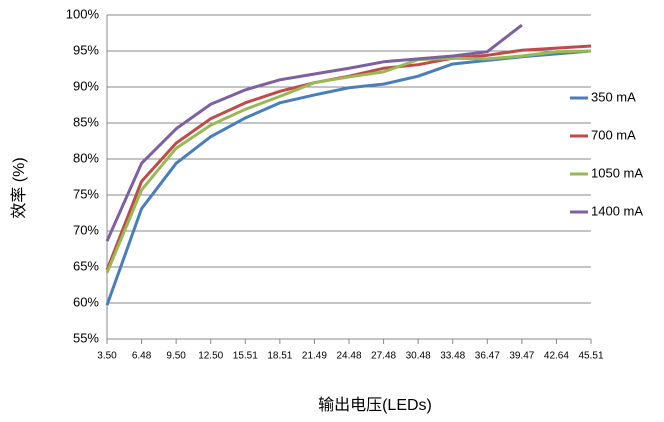  I want to click on y-tick-label: 90%, so click(86, 85).